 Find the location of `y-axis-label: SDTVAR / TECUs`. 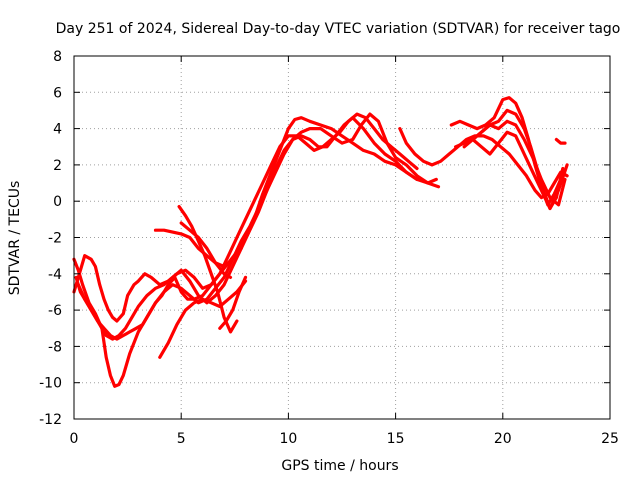

y-axis-label: SDTVAR / TECUs is located at coordinates (15, 238).